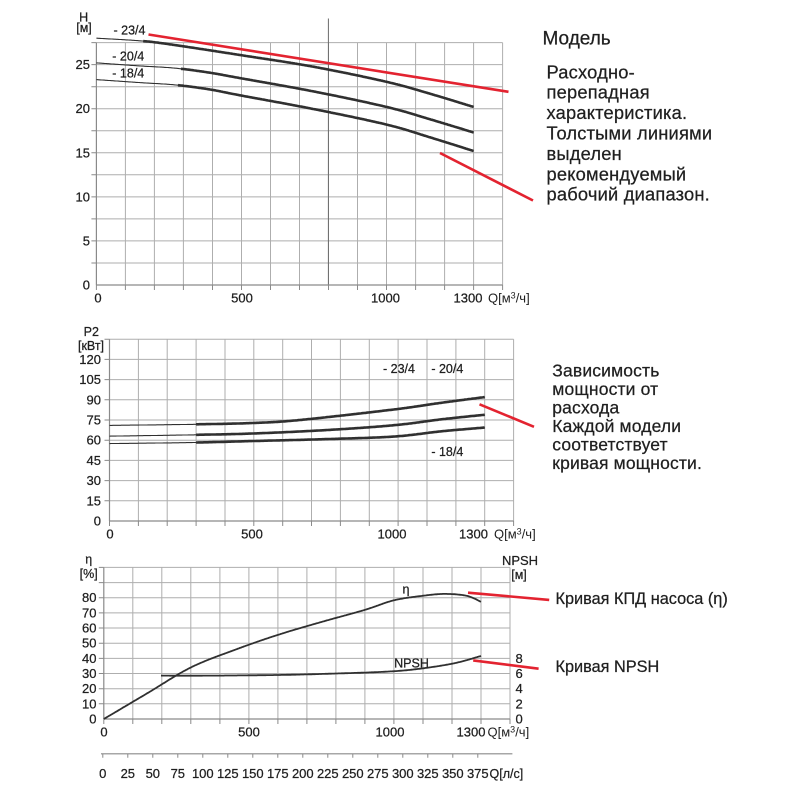 Image resolution: width=800 pixels, height=800 pixels. I want to click on svg-text: 225, so click(328, 773).